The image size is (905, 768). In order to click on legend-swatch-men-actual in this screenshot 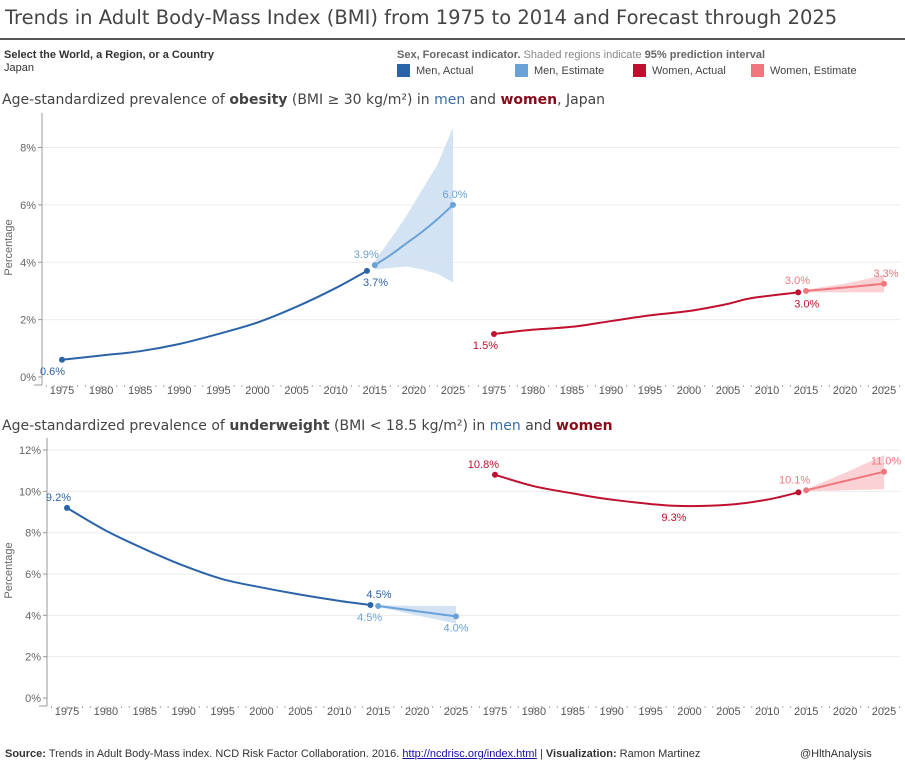, I will do `click(403, 70)`.